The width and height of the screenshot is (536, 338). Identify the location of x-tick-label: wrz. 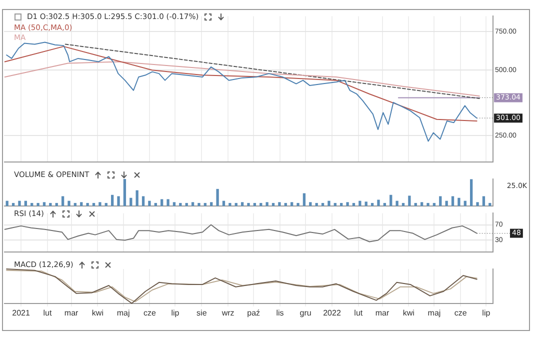
(227, 313).